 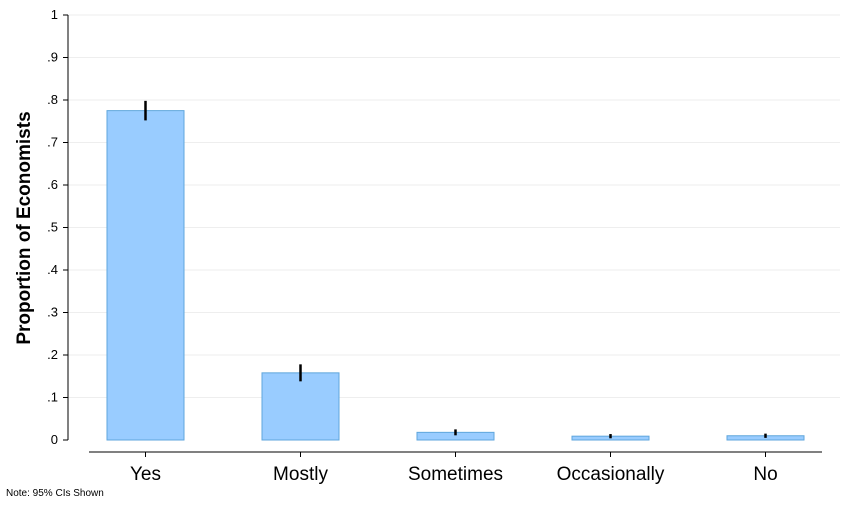 What do you see at coordinates (52, 57) in the screenshot?
I see `y-tick-label: .9` at bounding box center [52, 57].